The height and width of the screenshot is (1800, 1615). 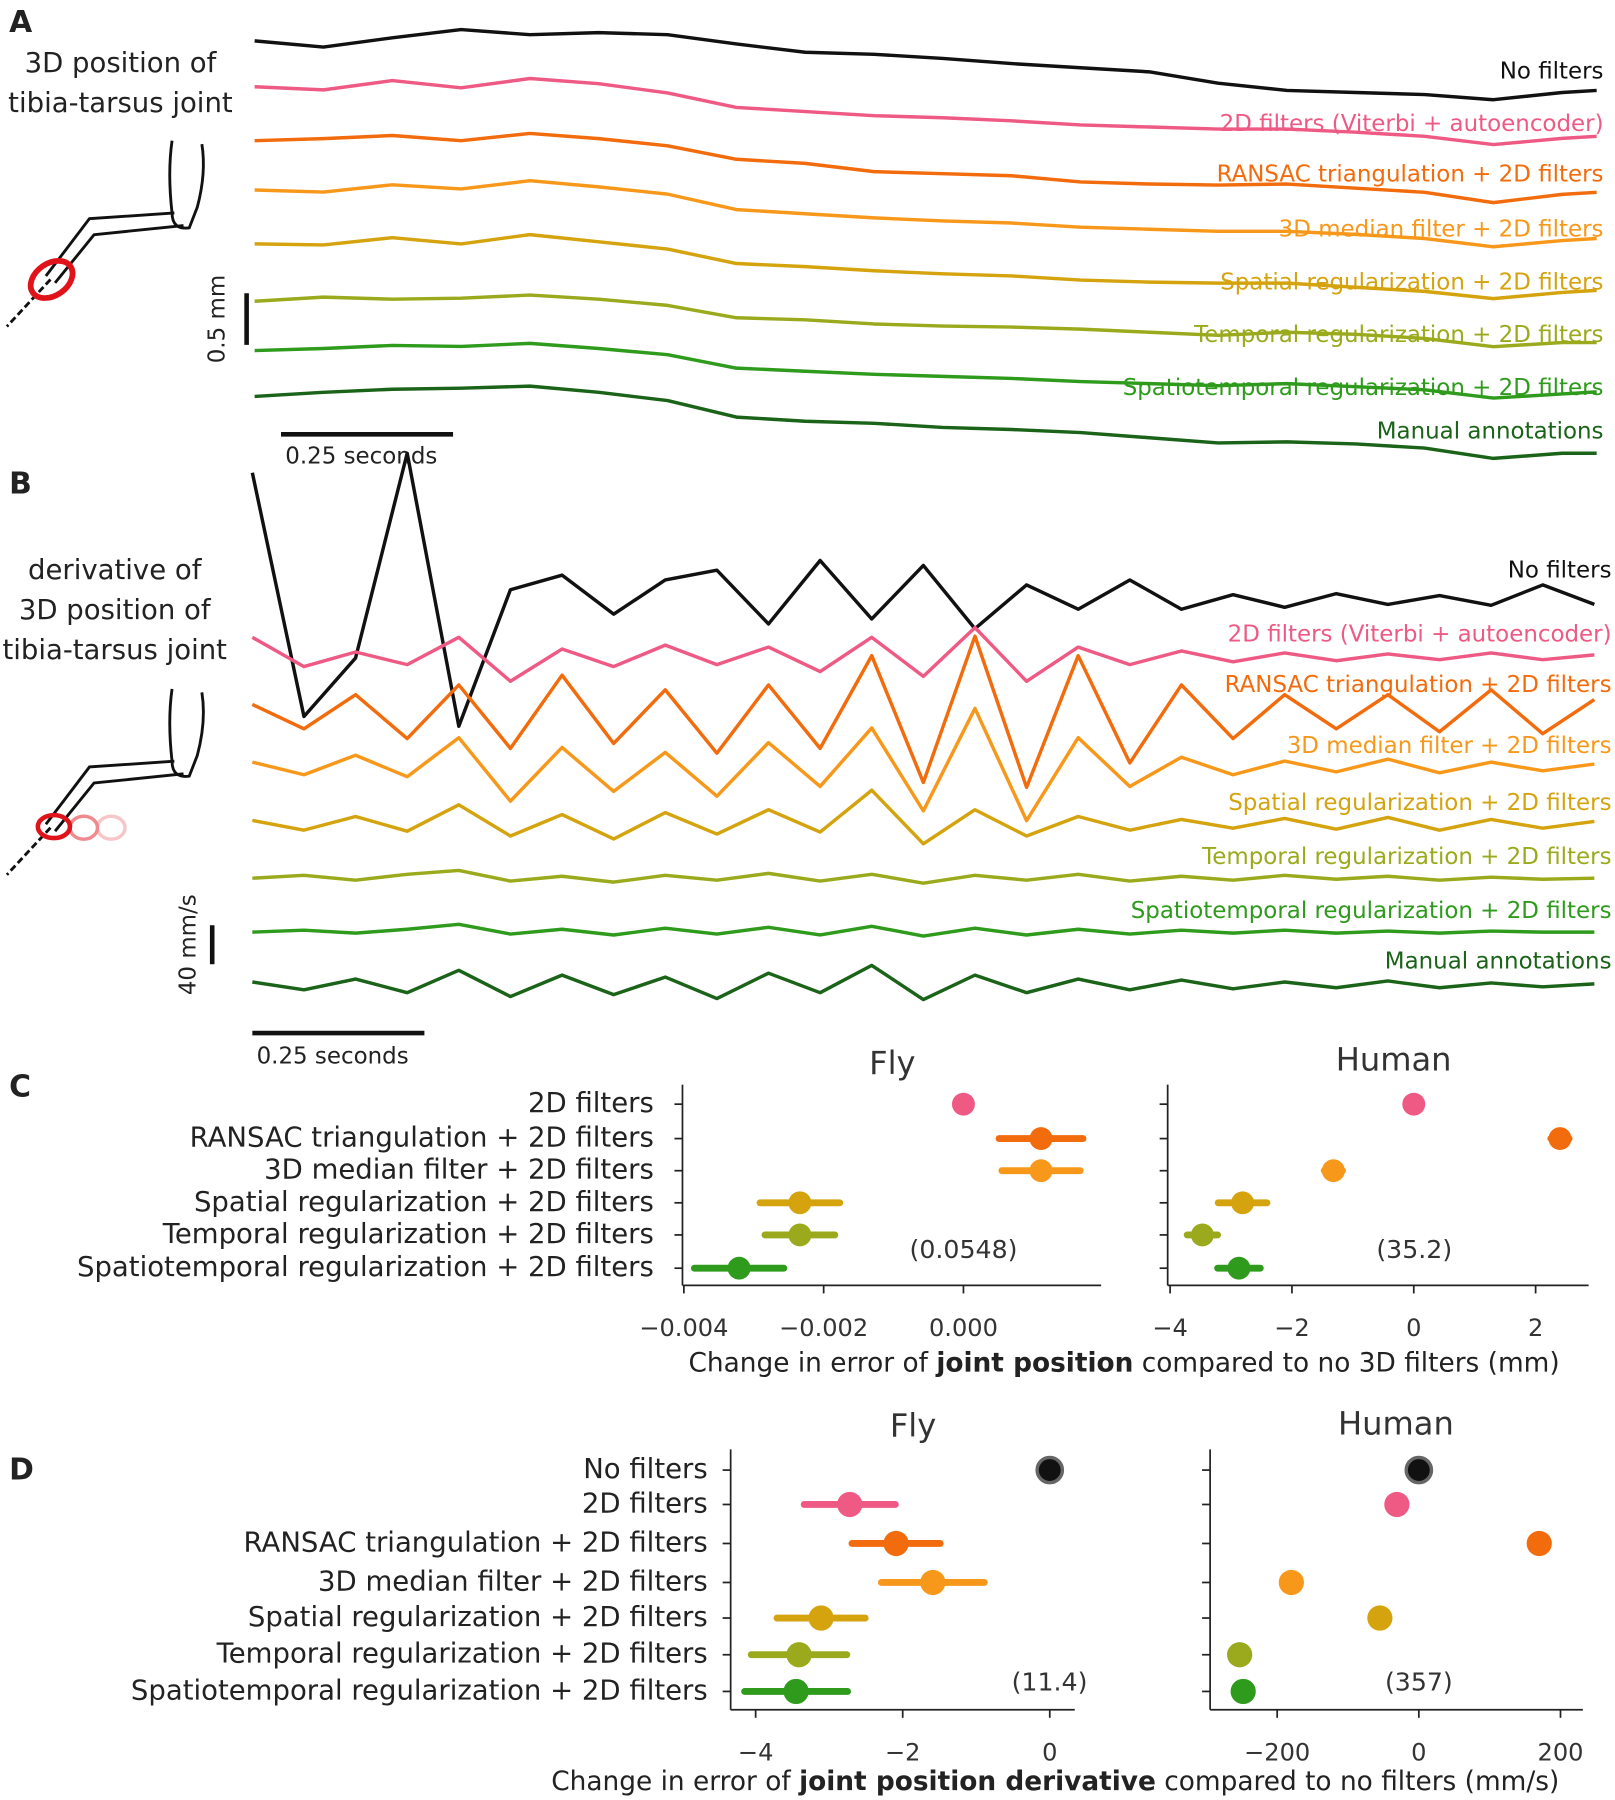 I want to click on category-label: RANSAC triangulation + 2D filters, so click(x=422, y=1138).